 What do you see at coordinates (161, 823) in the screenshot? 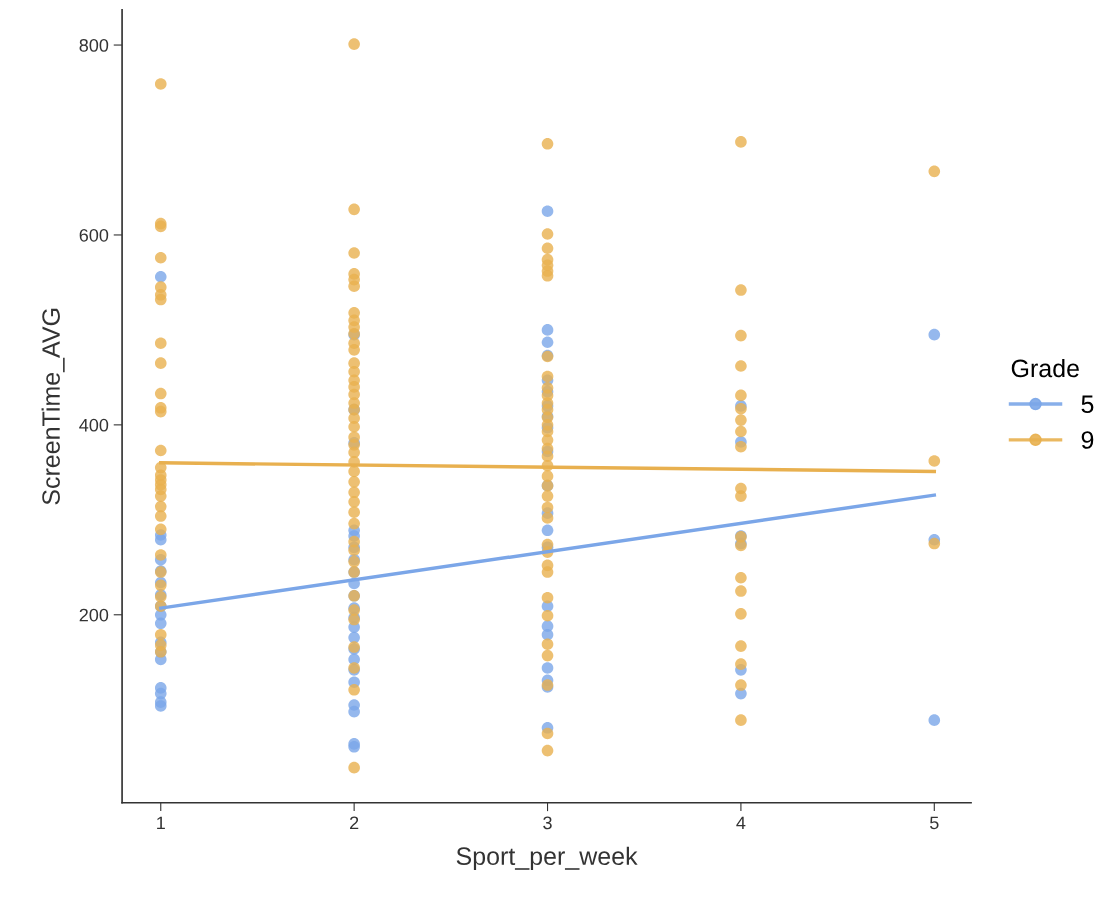
I see `x-tick-label: 1` at bounding box center [161, 823].